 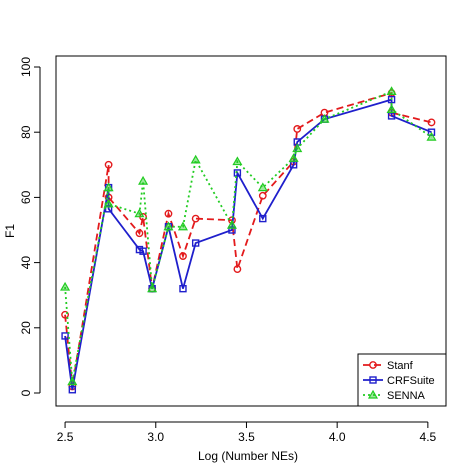 I want to click on x-axis-label: Log (Number NEs), so click(x=248, y=456).